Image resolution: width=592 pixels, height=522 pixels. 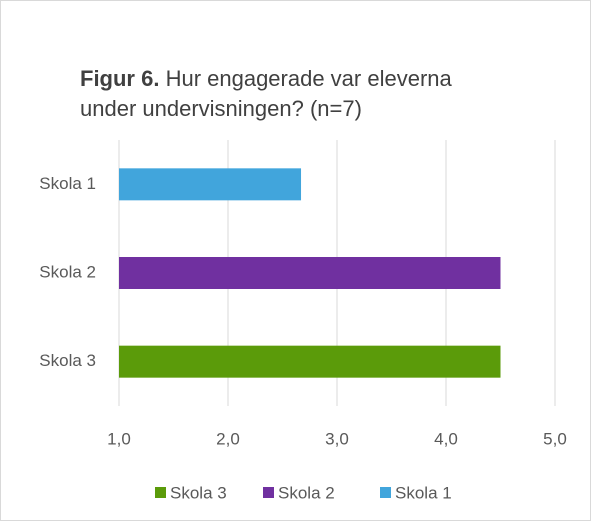 What do you see at coordinates (423, 492) in the screenshot?
I see `legend-label: Skola 1` at bounding box center [423, 492].